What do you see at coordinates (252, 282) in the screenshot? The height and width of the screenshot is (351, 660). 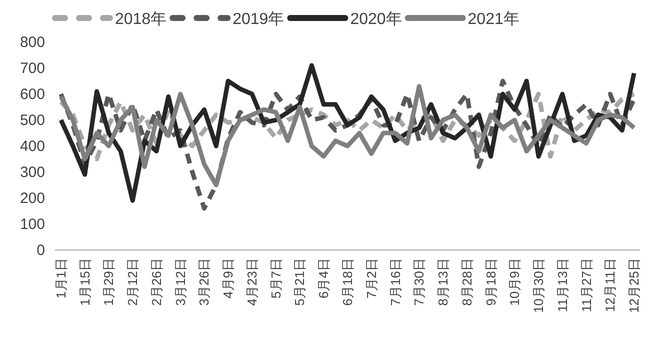 I see `x-tick-label: 4月23日` at bounding box center [252, 282].